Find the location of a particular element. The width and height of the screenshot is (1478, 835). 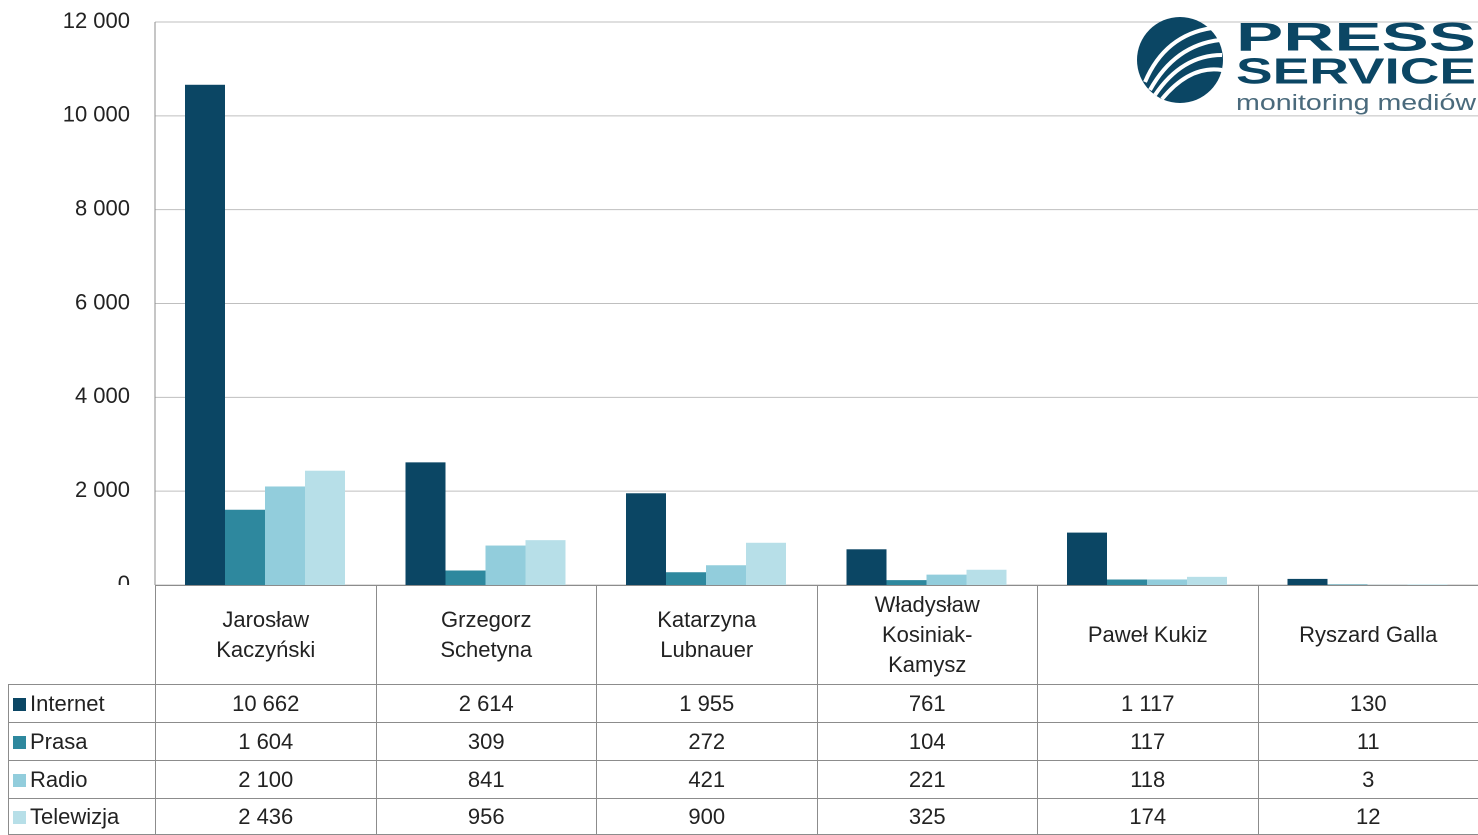

corner-cell is located at coordinates (82, 635).